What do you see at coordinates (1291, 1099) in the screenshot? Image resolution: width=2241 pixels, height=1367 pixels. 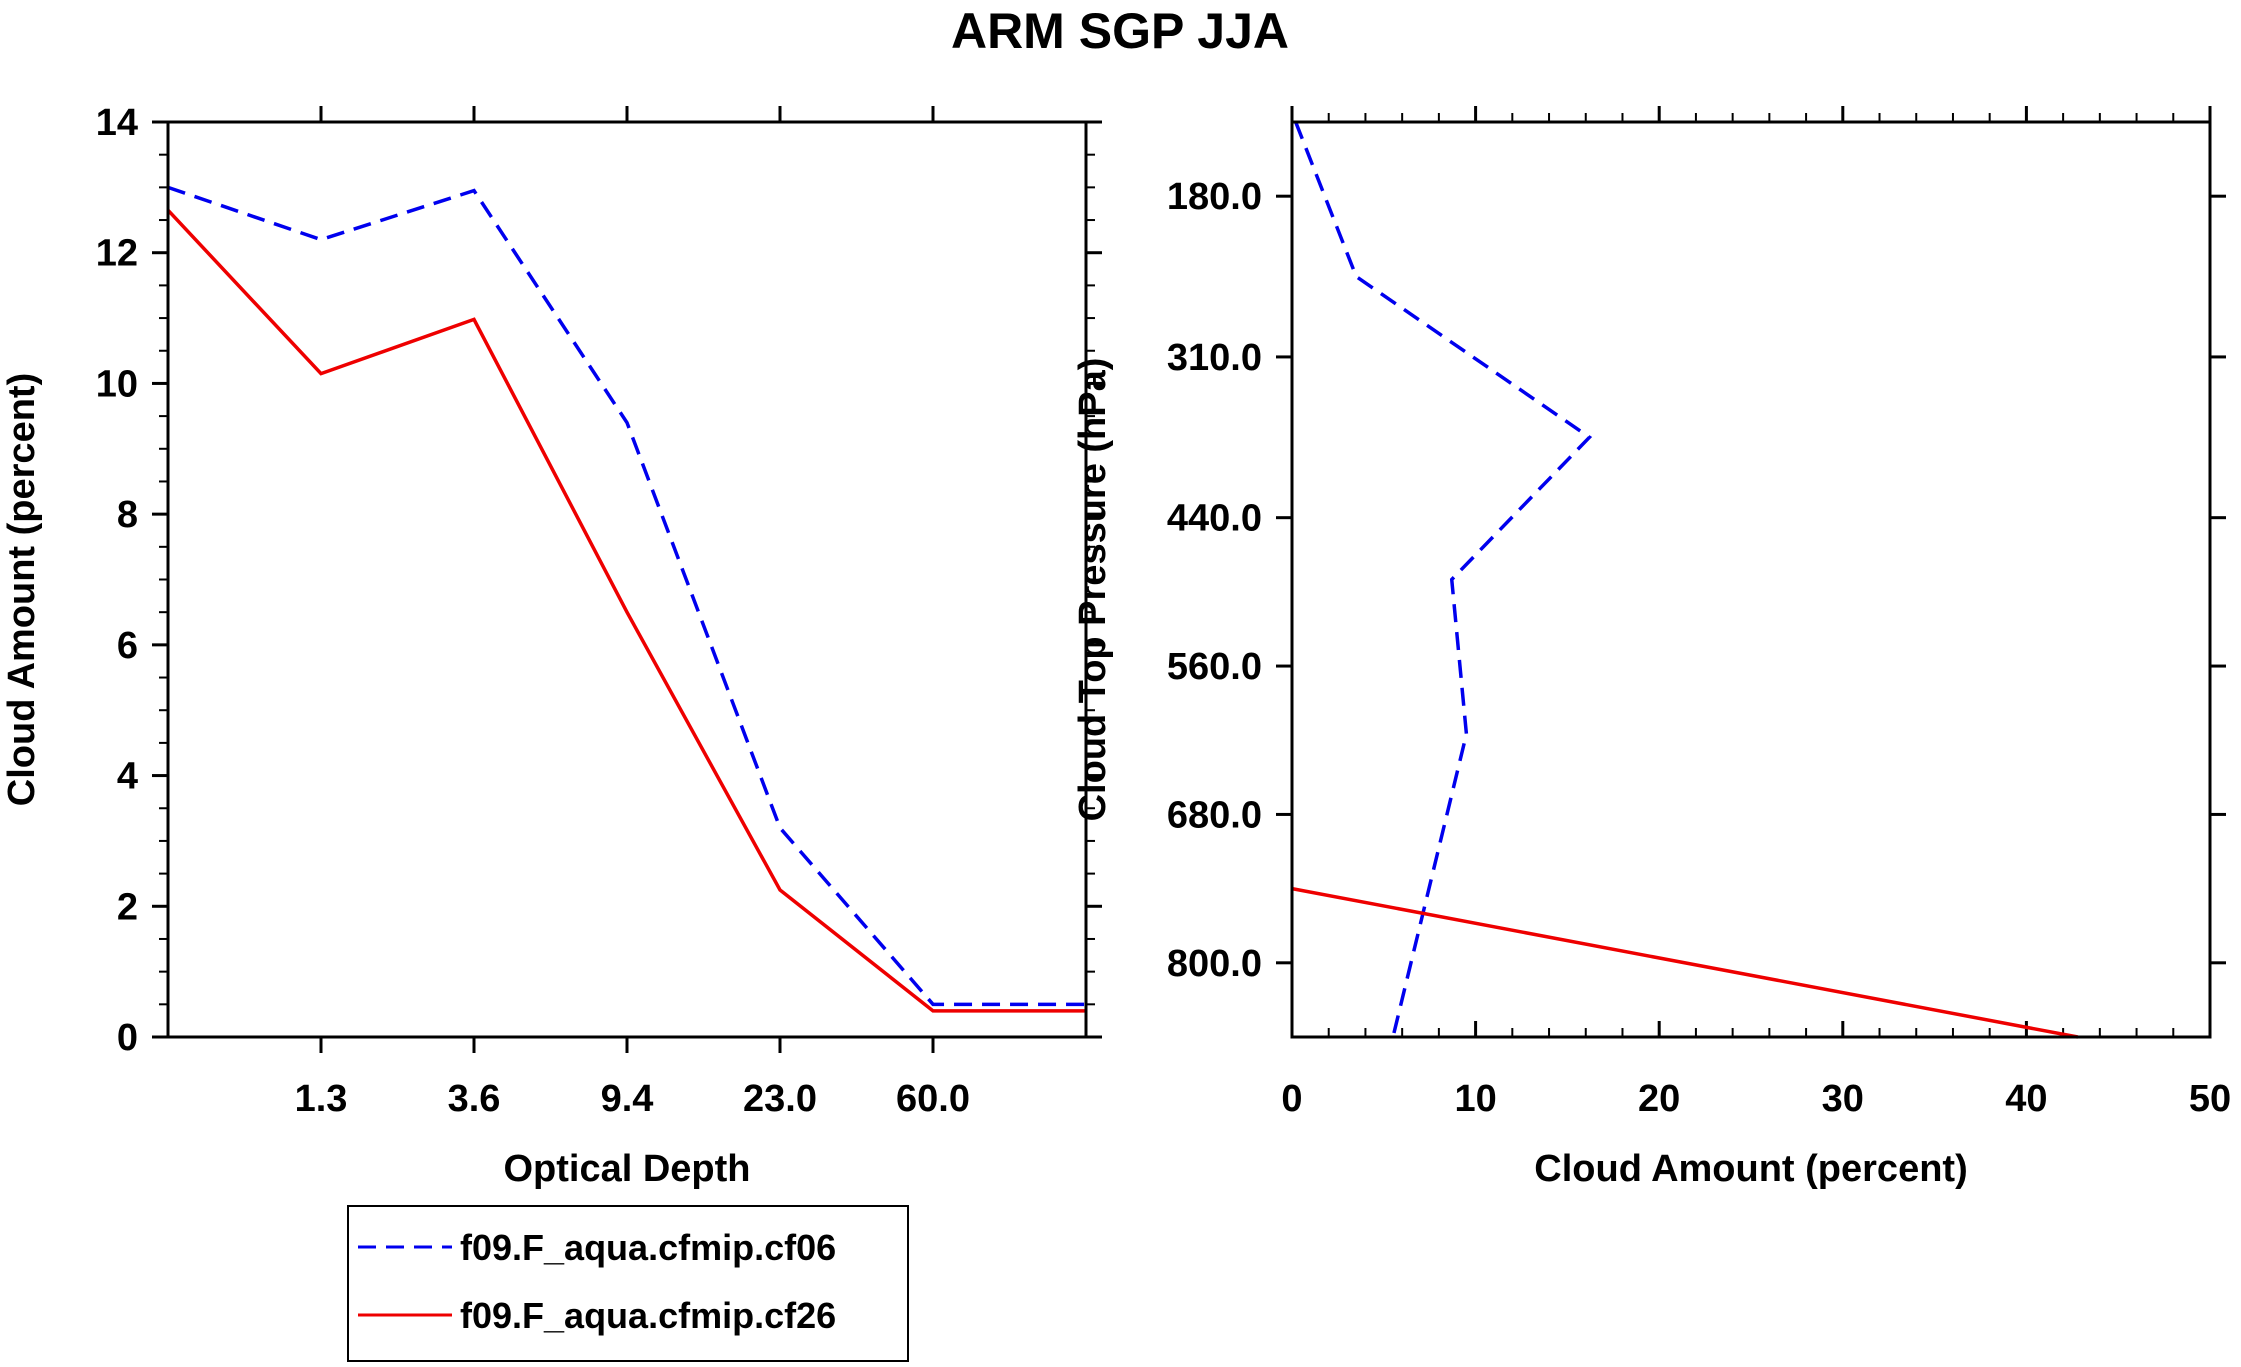 I see `right-x-tick-label: 0` at bounding box center [1291, 1099].